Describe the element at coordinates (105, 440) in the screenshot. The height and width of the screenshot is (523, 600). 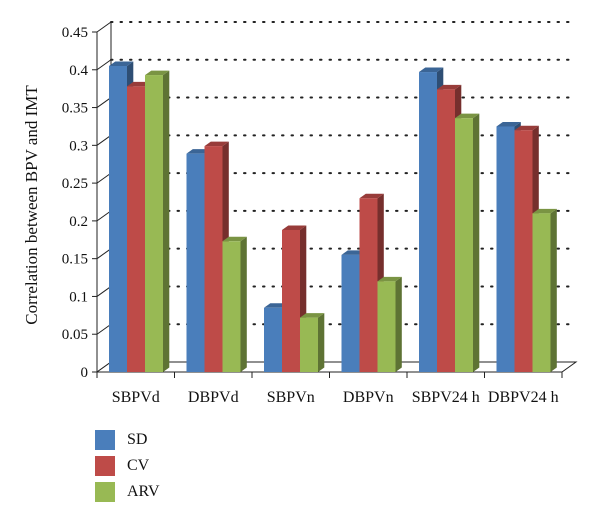
I see `legend-swatch-sd` at that location.